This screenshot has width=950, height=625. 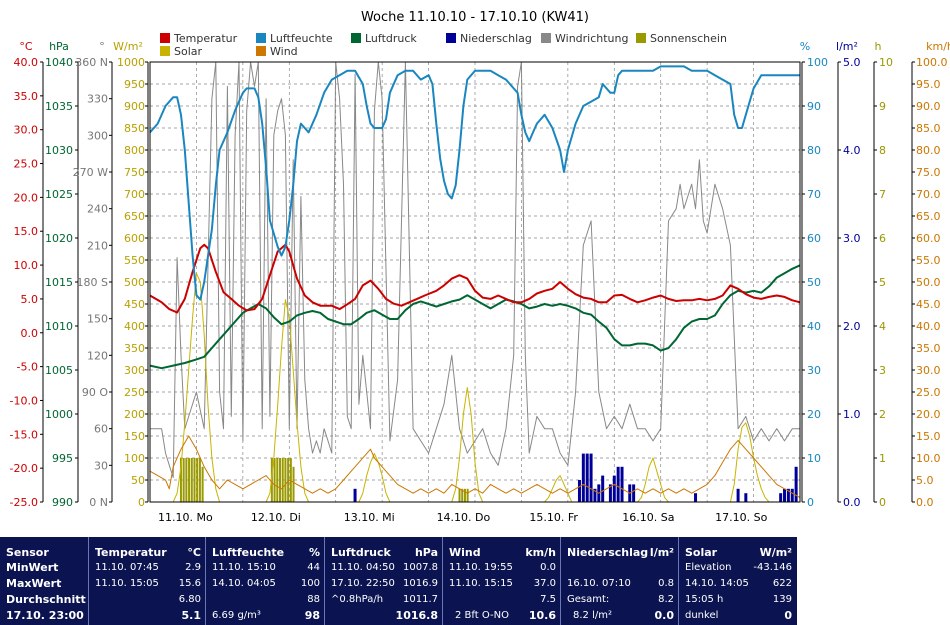 I want to click on tick-label-temperature: 20.0, so click(x=26, y=197).